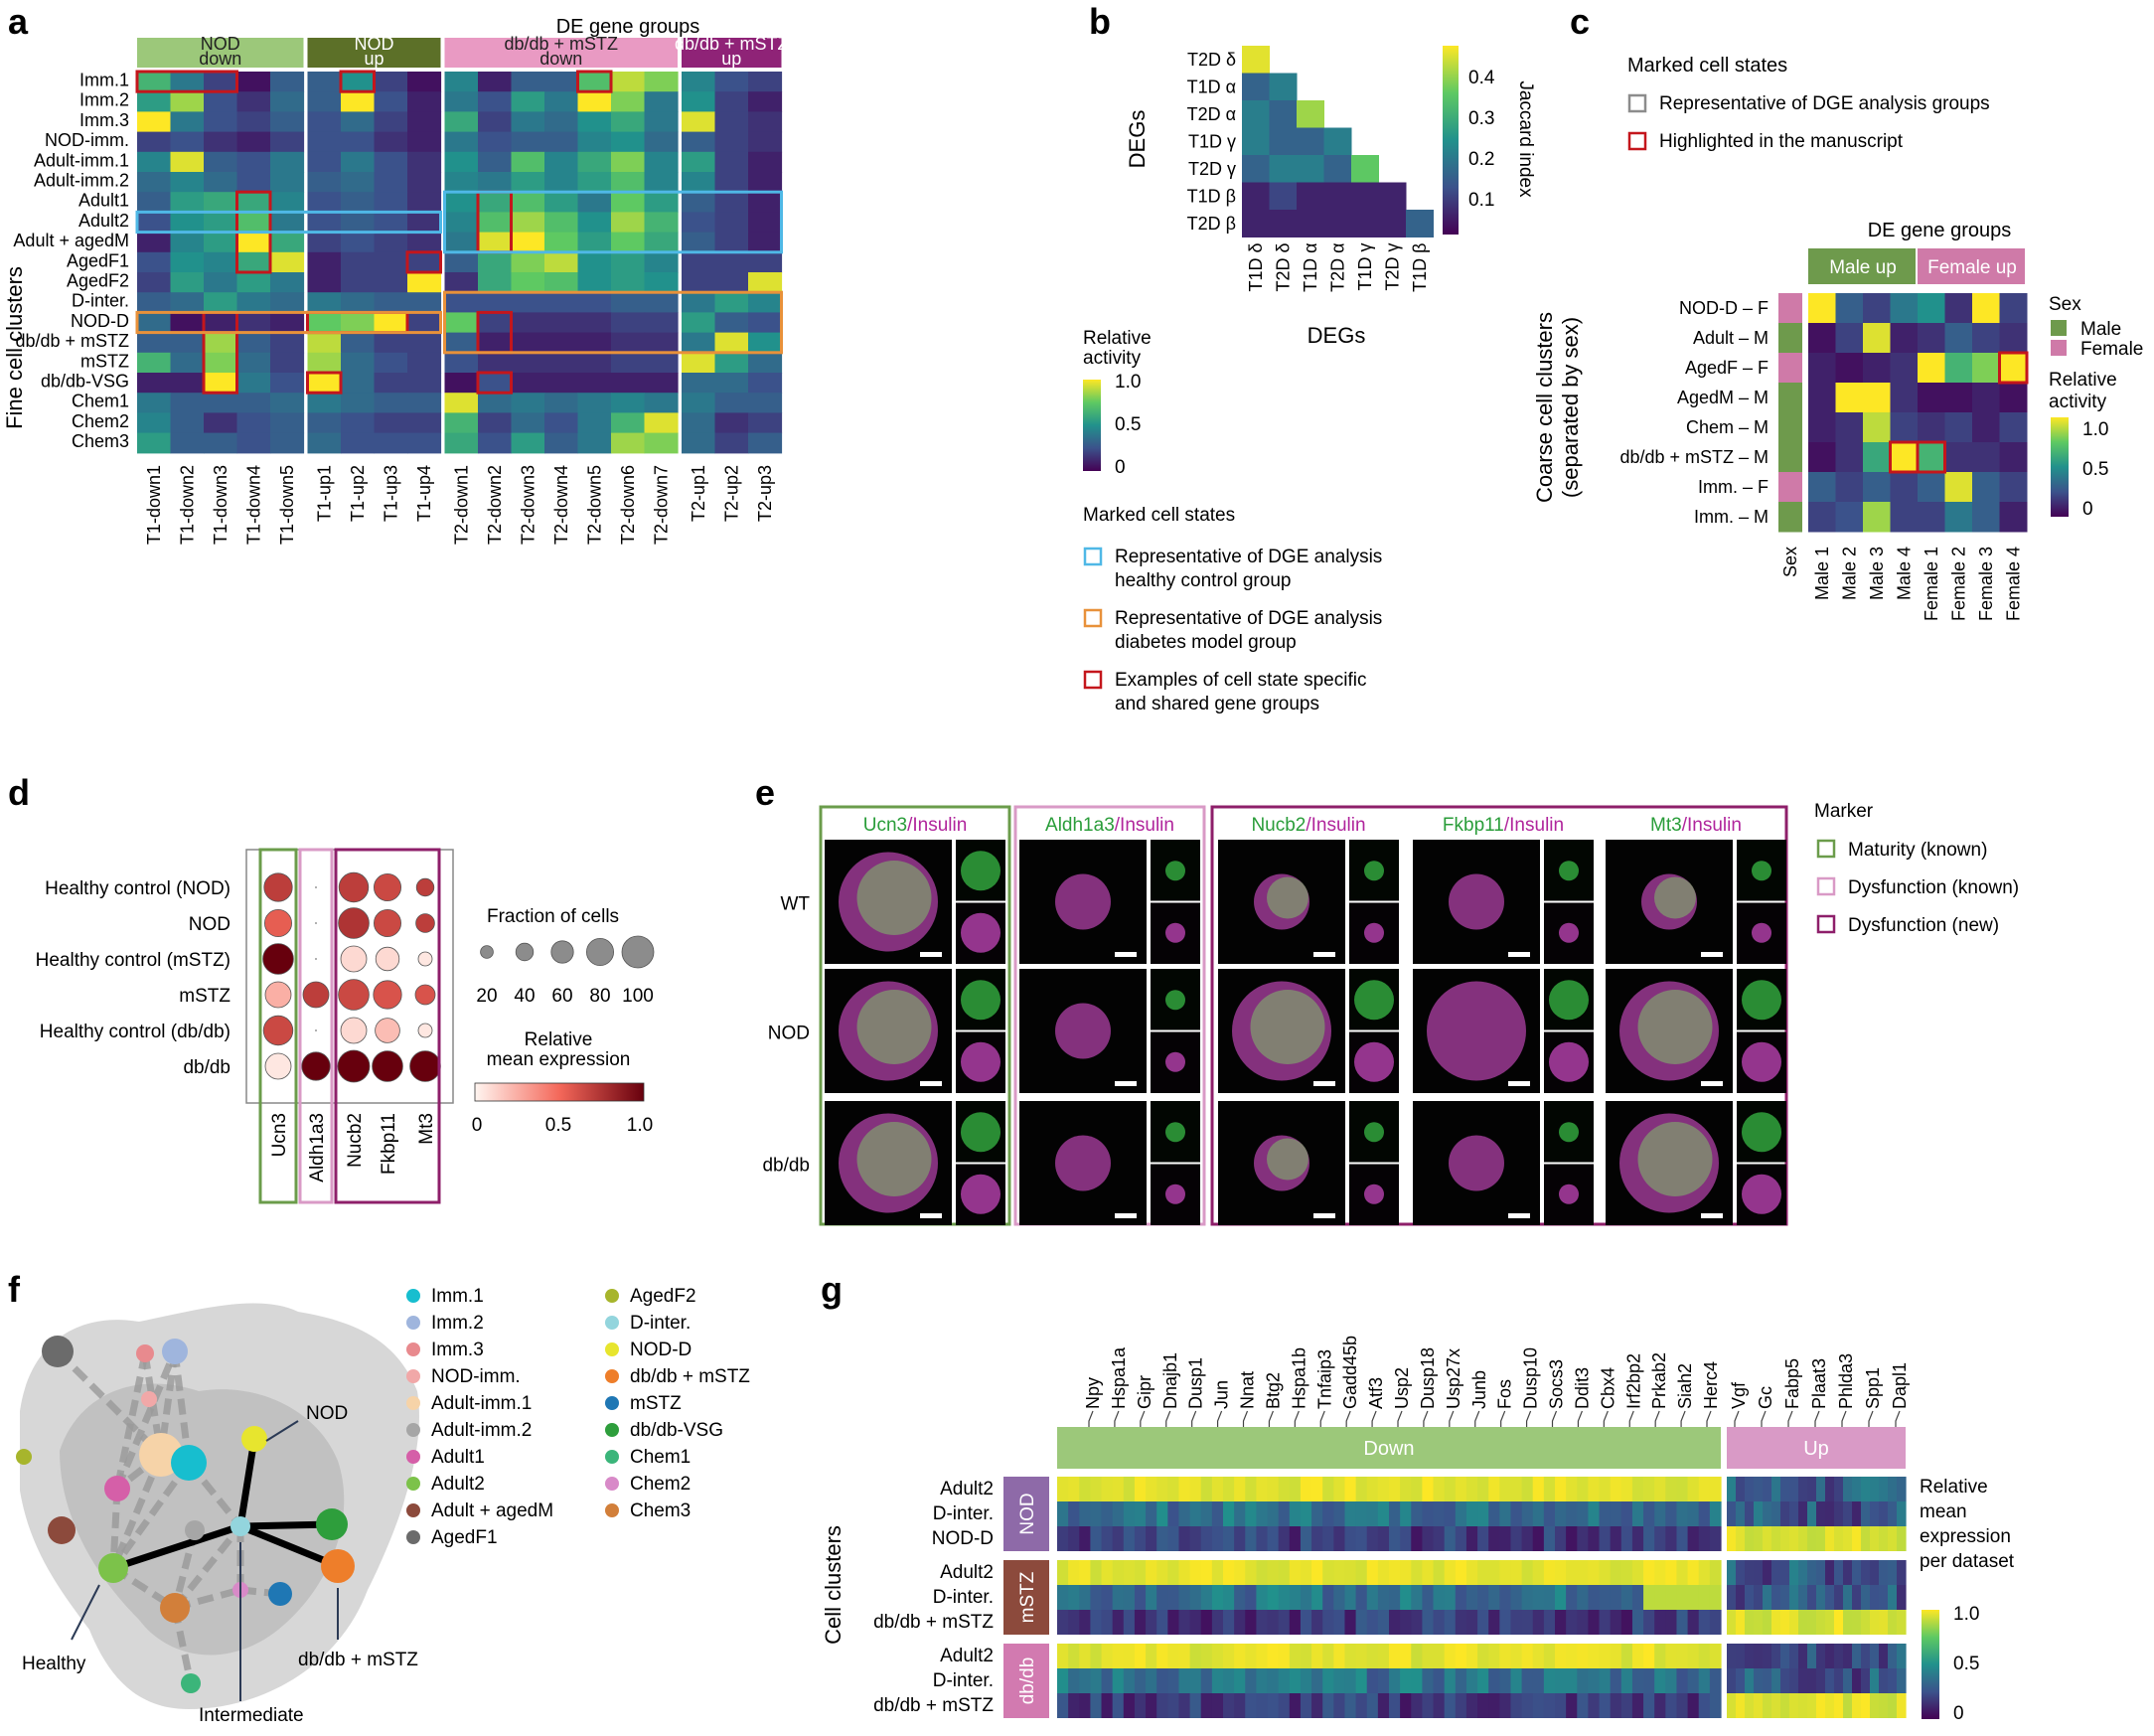 The width and height of the screenshot is (2154, 1736). What do you see at coordinates (1900, 1385) in the screenshot?
I see `gene-label: Dapl1` at bounding box center [1900, 1385].